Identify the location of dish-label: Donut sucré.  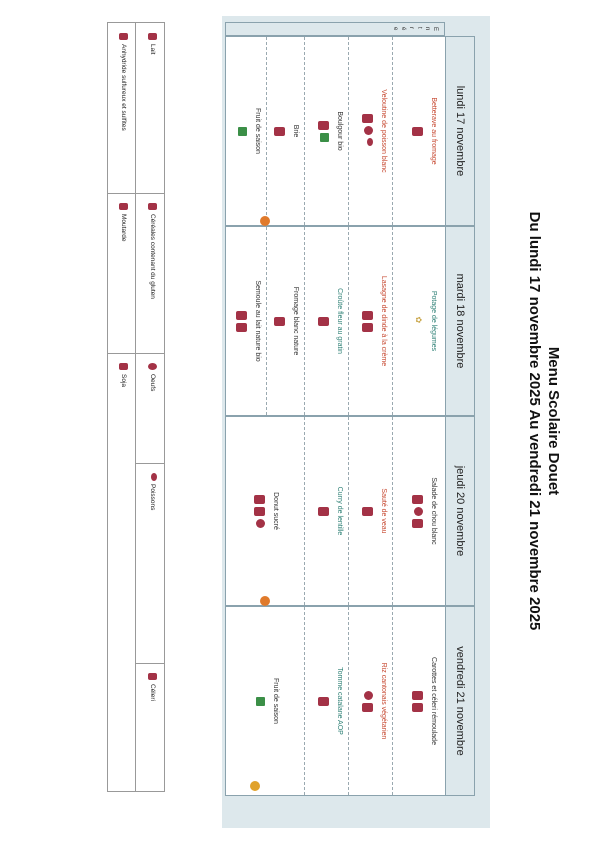
(275, 511).